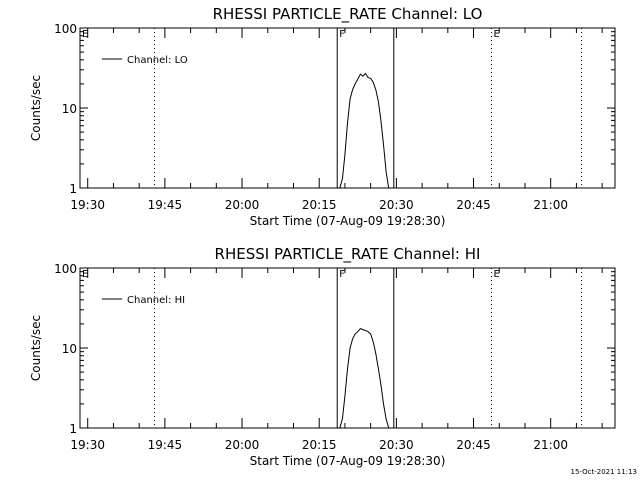  What do you see at coordinates (348, 254) in the screenshot?
I see `chart-title: RHESSI PARTICLE_RATE Channel: HI` at bounding box center [348, 254].